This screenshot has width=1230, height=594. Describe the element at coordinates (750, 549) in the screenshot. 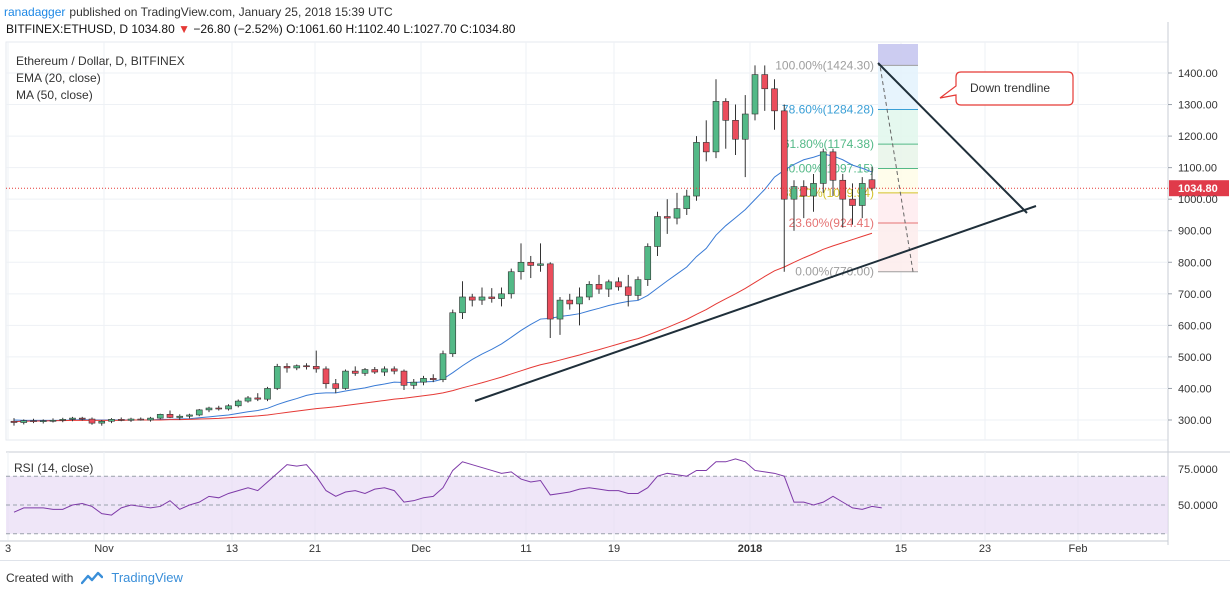

I see `time-tick-label: 2018` at that location.